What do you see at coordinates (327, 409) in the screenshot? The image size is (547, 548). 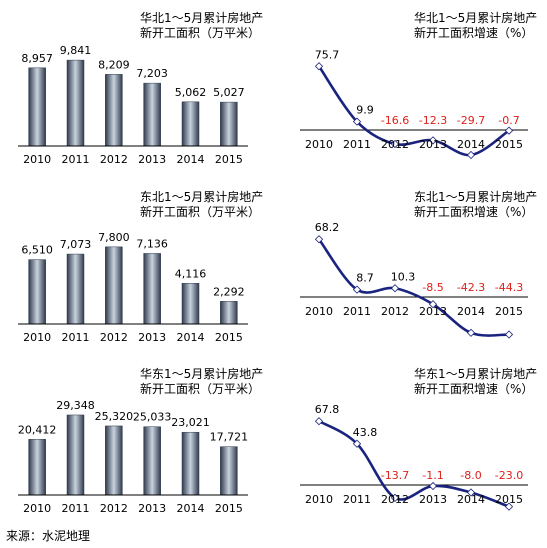 I see `point-value-label: 67.8` at bounding box center [327, 409].